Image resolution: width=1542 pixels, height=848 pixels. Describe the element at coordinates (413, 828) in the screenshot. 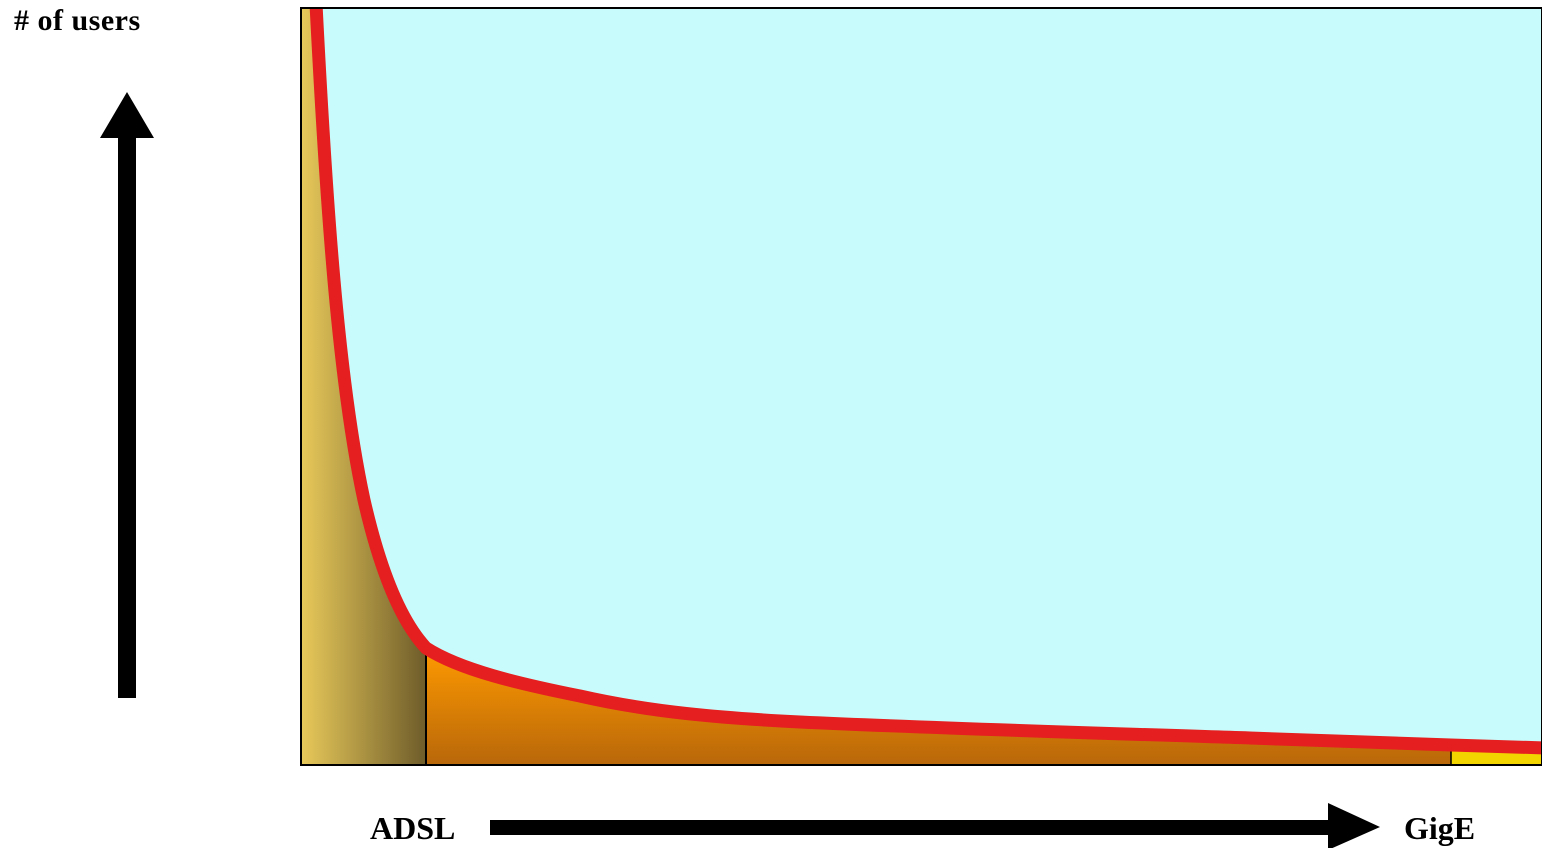

I see `x-axis-start-label: ADSL` at that location.